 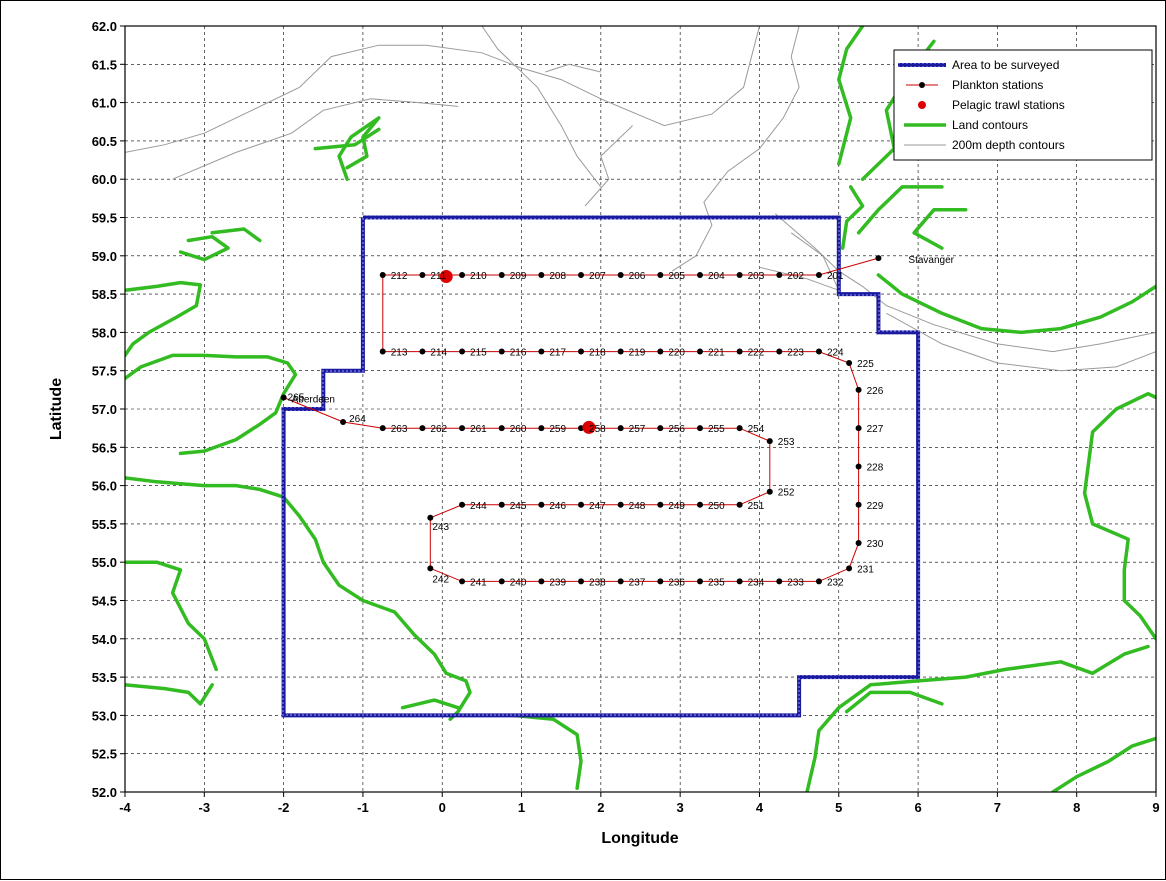 I want to click on legend-entry-label: 200m depth contours, so click(x=1008, y=145).